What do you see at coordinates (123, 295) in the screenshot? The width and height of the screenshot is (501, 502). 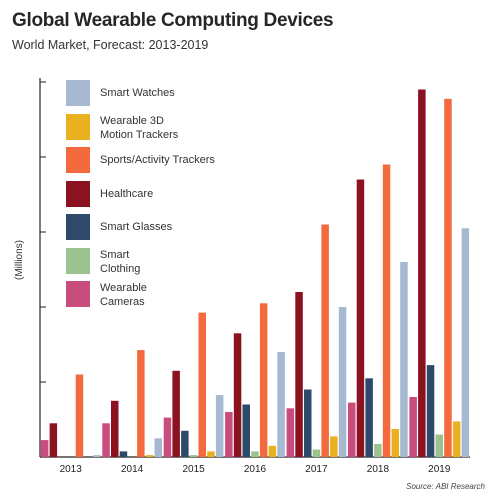 I see `legend-label: Wearable Cameras` at bounding box center [123, 295].